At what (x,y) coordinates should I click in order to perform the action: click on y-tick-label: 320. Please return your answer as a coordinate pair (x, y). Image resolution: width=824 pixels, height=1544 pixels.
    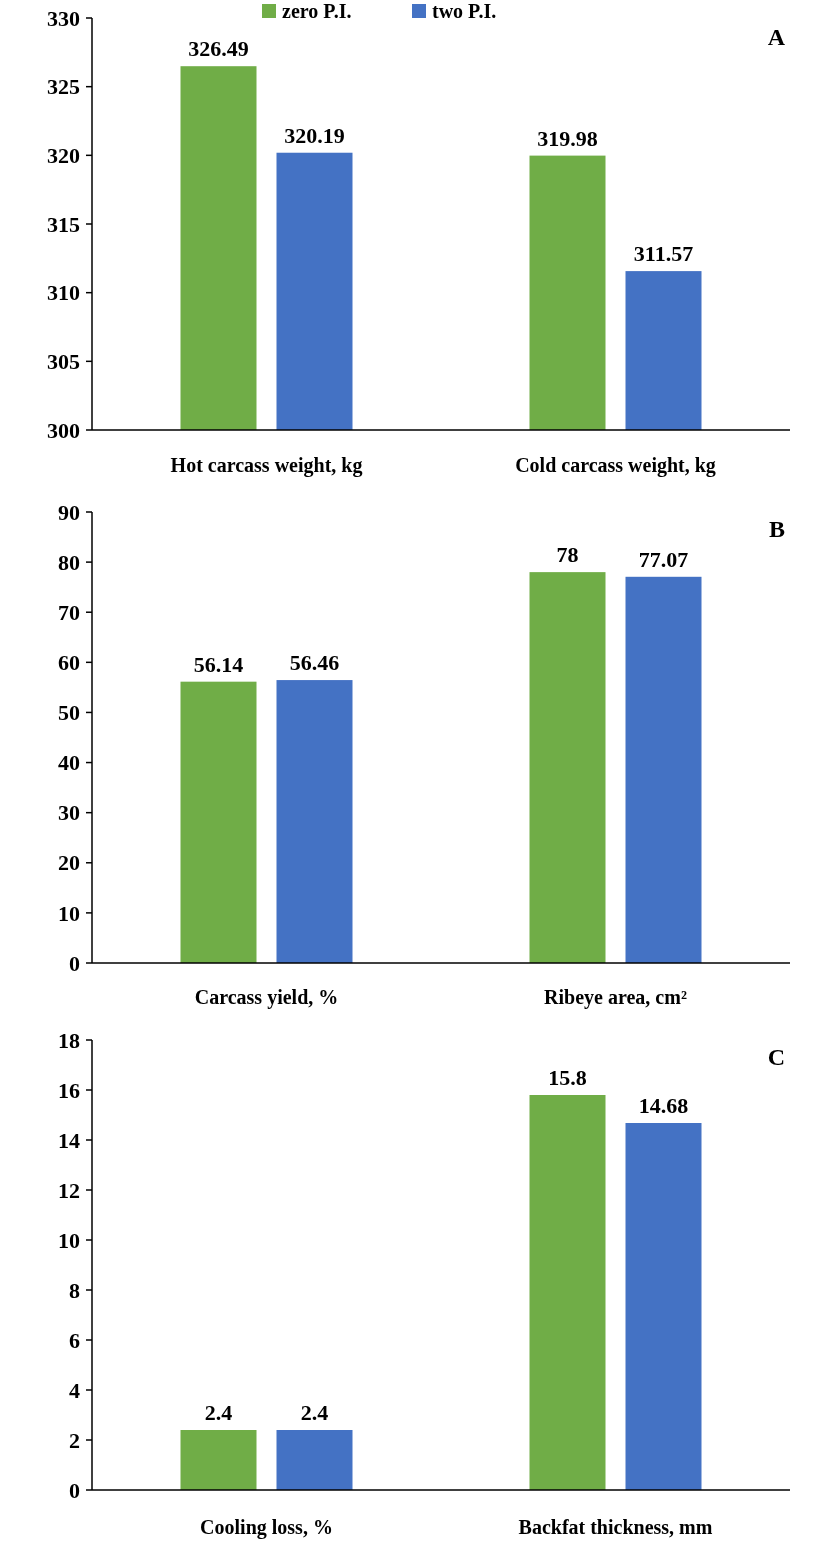
    Looking at the image, I should click on (63, 156).